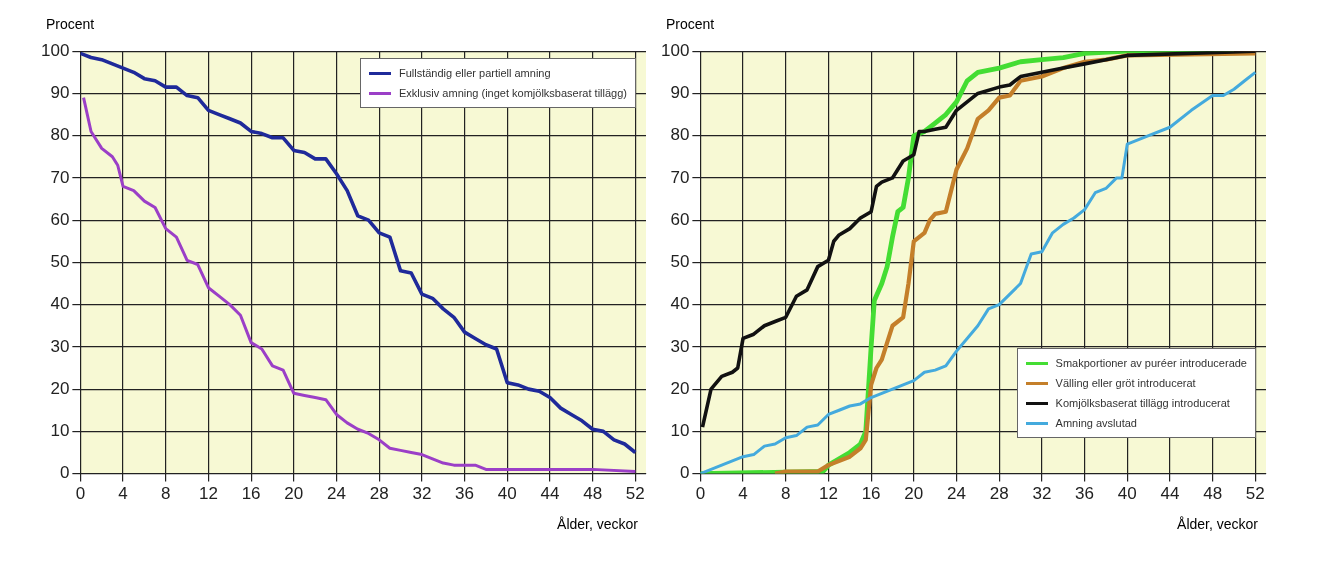 The width and height of the screenshot is (1328, 562). I want to click on legend-label: Exklusiv amning (inget komjölksbaserat tillägg), so click(512, 93).